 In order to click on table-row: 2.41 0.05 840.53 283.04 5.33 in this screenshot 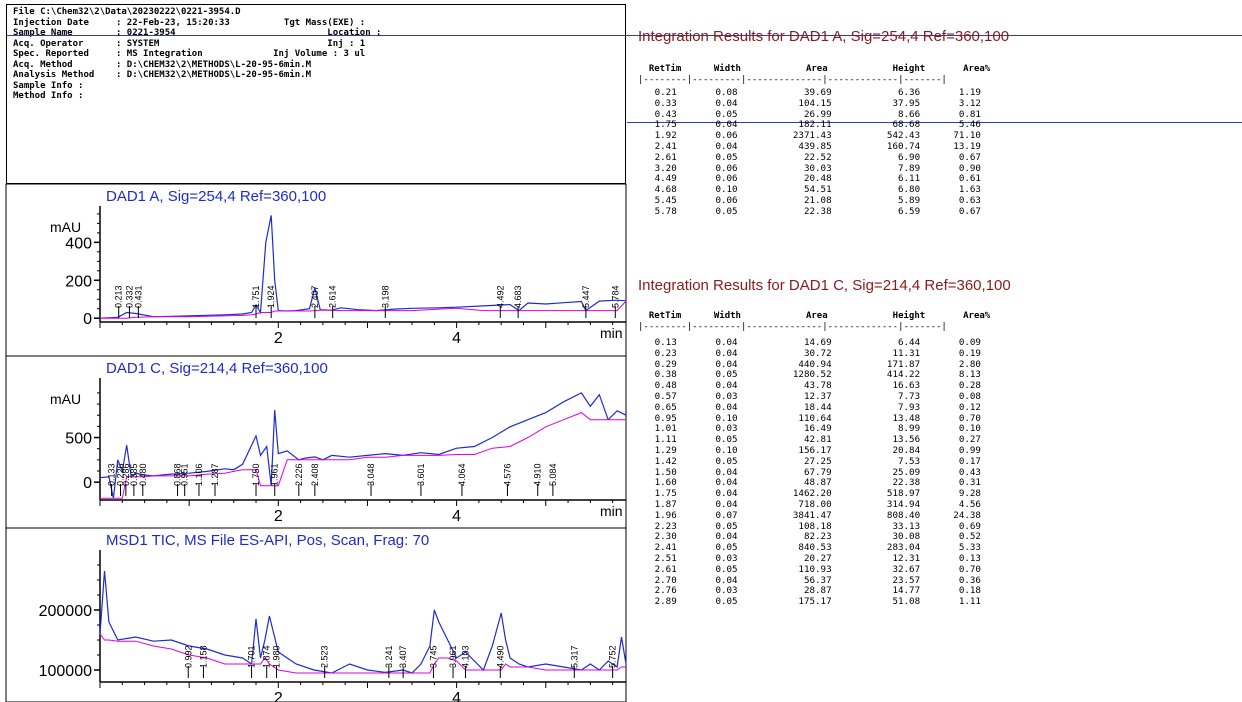, I will do `click(809, 548)`.